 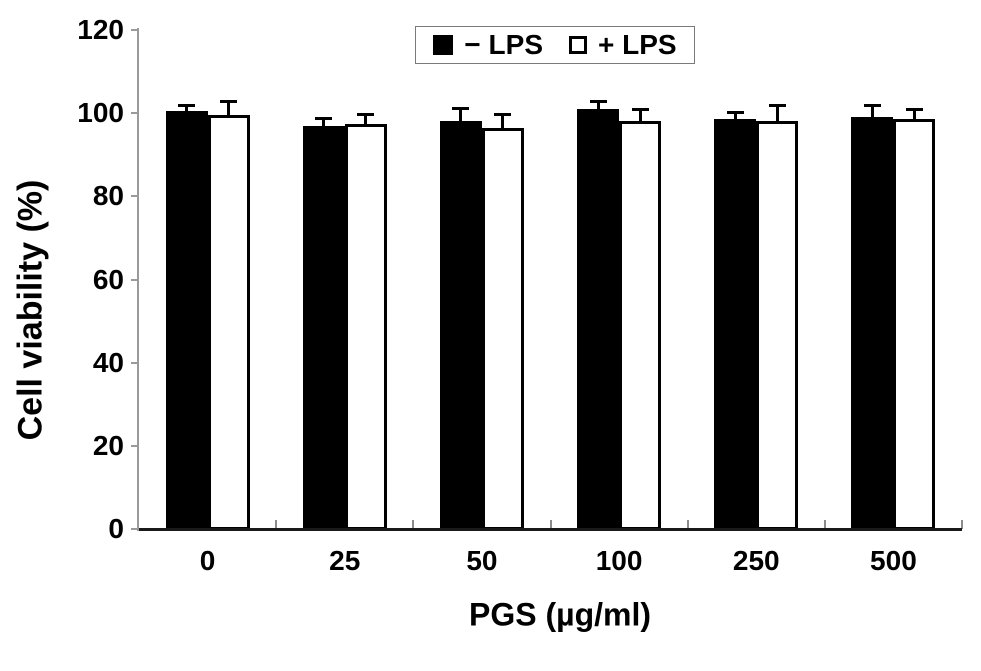 What do you see at coordinates (108, 362) in the screenshot?
I see `y-tick-label-40: 40` at bounding box center [108, 362].